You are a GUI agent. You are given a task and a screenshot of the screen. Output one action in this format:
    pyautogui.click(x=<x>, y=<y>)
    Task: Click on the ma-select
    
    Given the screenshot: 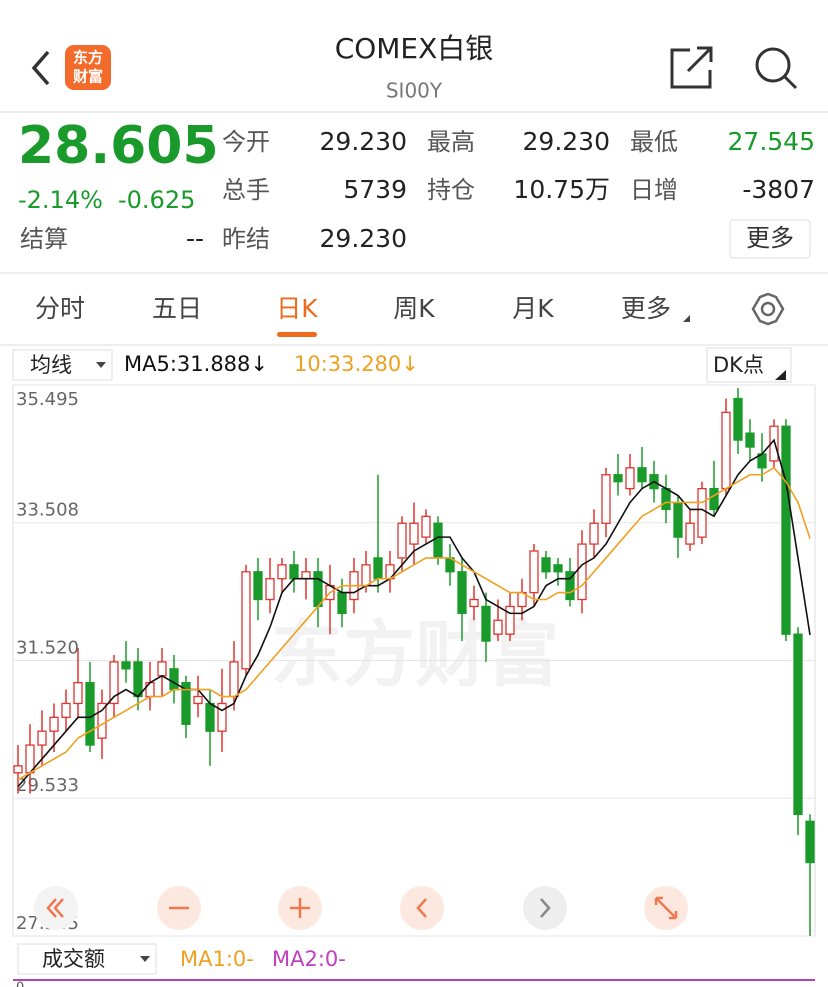 What is the action you would take?
    pyautogui.click(x=62, y=365)
    